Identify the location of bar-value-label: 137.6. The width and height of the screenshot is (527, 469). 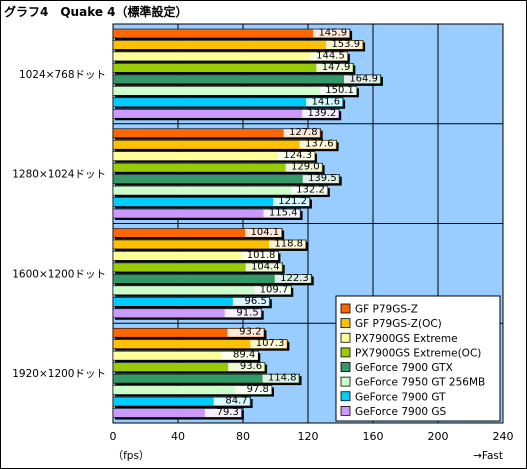
(319, 144).